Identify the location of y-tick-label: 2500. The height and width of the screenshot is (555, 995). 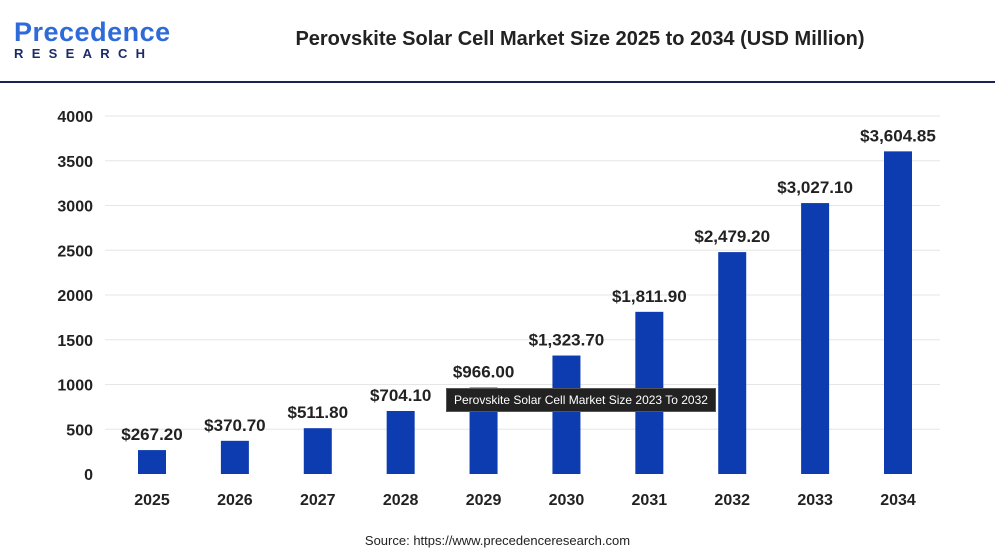
(75, 251).